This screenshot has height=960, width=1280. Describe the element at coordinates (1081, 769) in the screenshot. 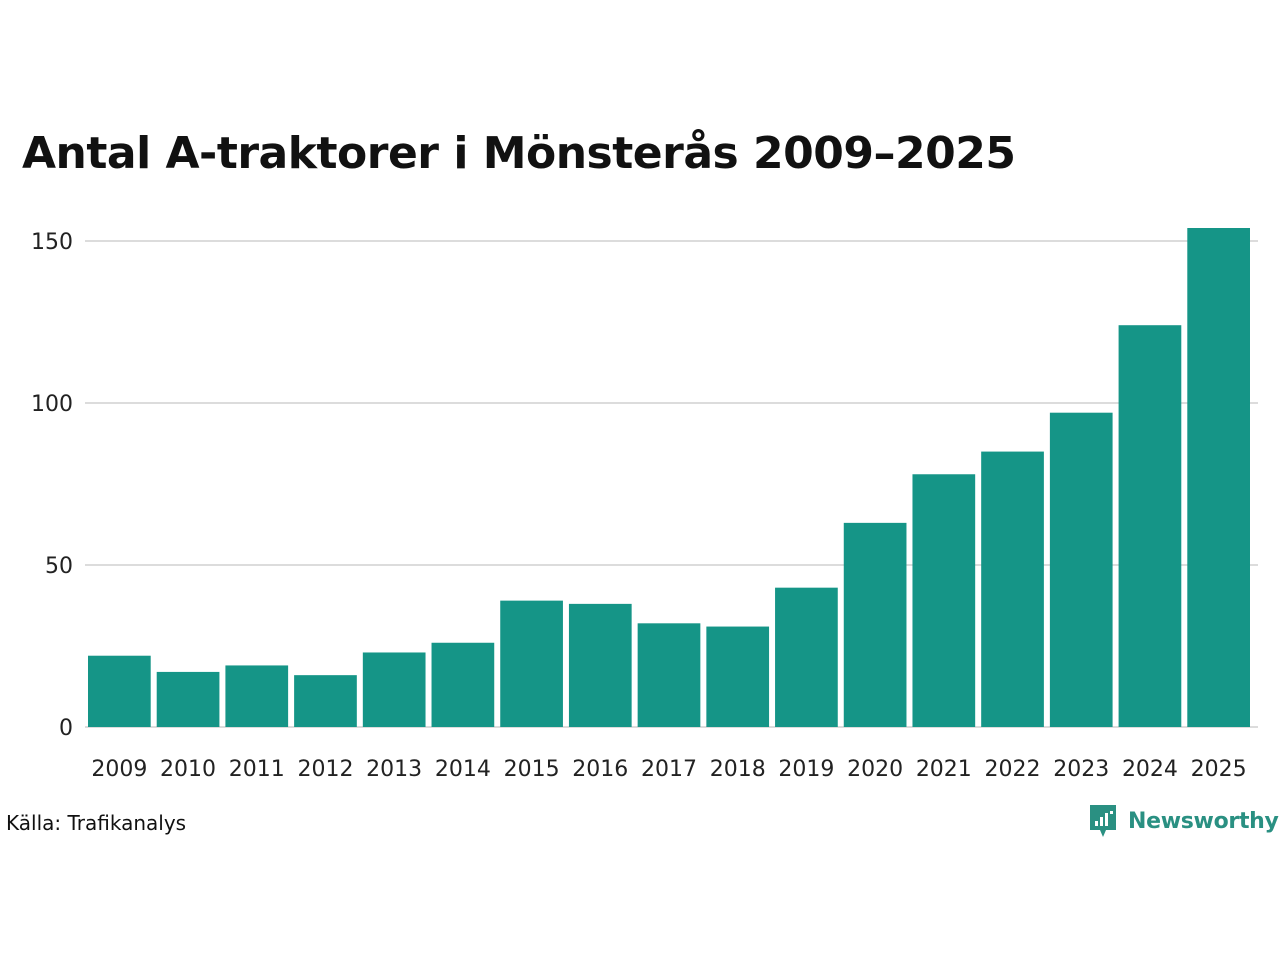

I see `x-tick-label: 2023` at that location.